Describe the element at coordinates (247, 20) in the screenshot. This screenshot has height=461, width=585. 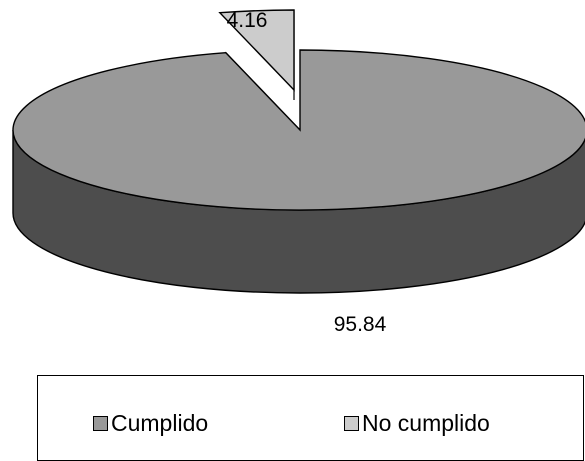
I see `data-label-no-cumplido: 4.16` at that location.